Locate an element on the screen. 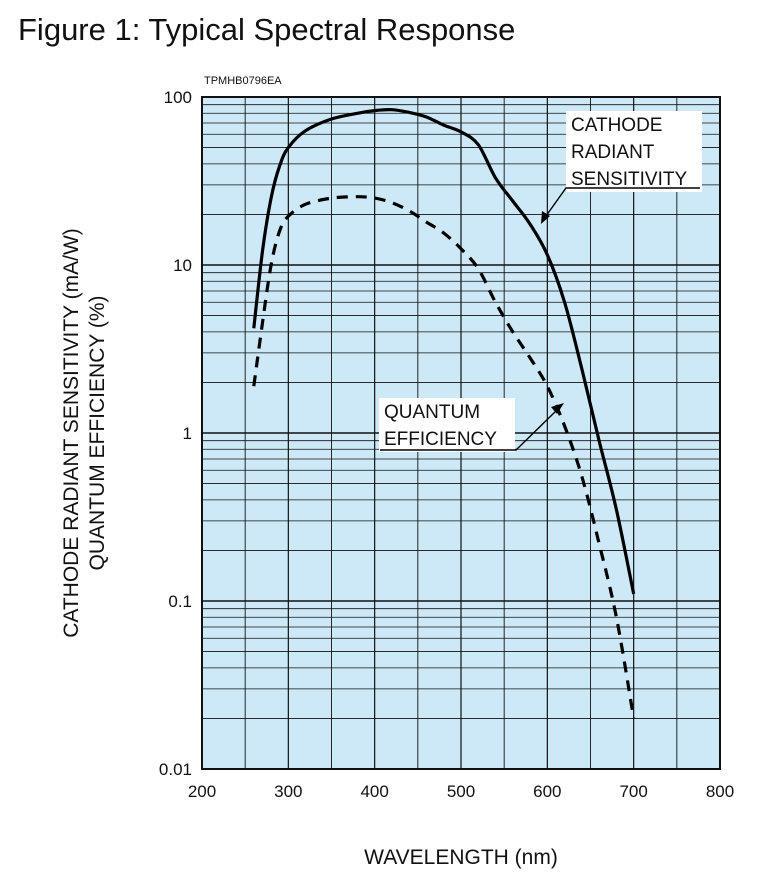  quantum-efficiency-label-arrowhead is located at coordinates (557, 408).